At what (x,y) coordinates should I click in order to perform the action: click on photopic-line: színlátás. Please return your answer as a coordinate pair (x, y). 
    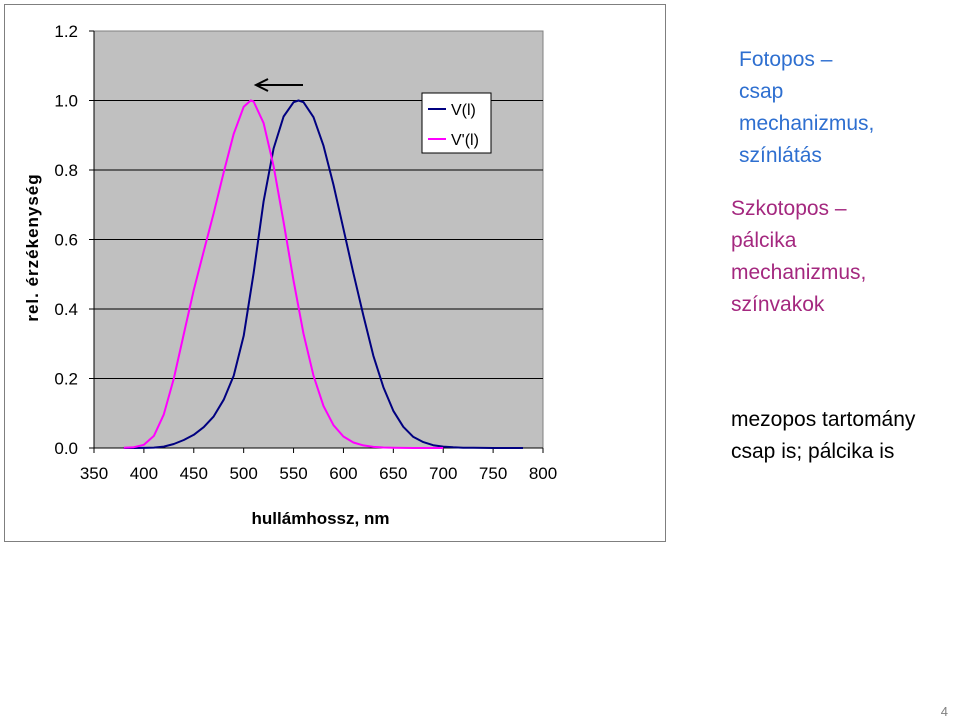
    Looking at the image, I should click on (780, 155).